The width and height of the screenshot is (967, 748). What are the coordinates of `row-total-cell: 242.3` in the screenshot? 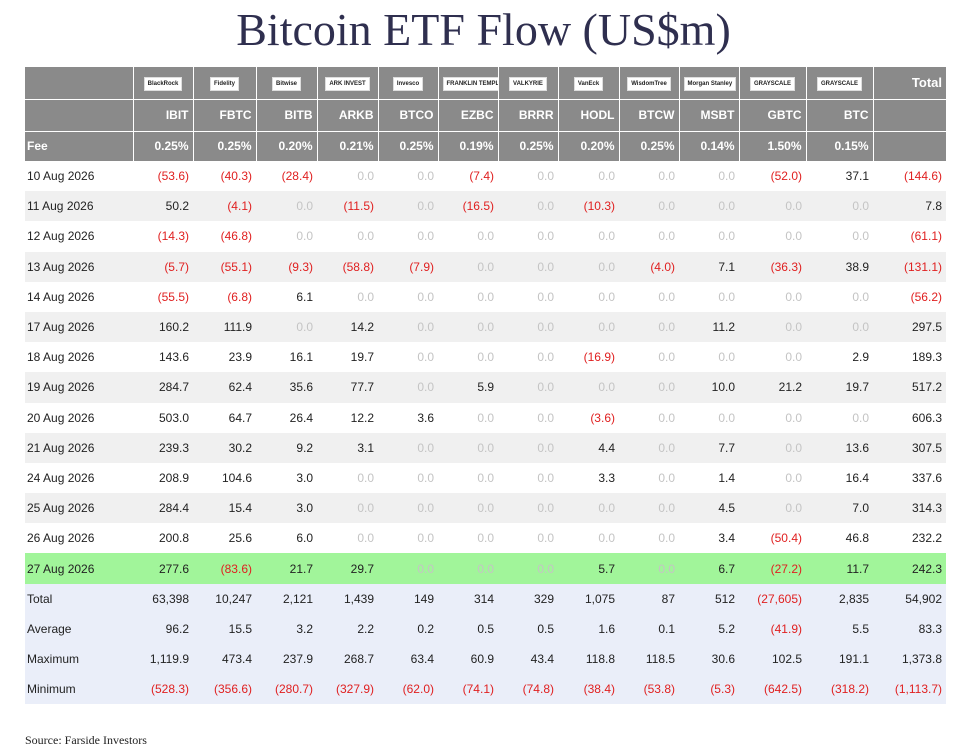 It's located at (909, 568).